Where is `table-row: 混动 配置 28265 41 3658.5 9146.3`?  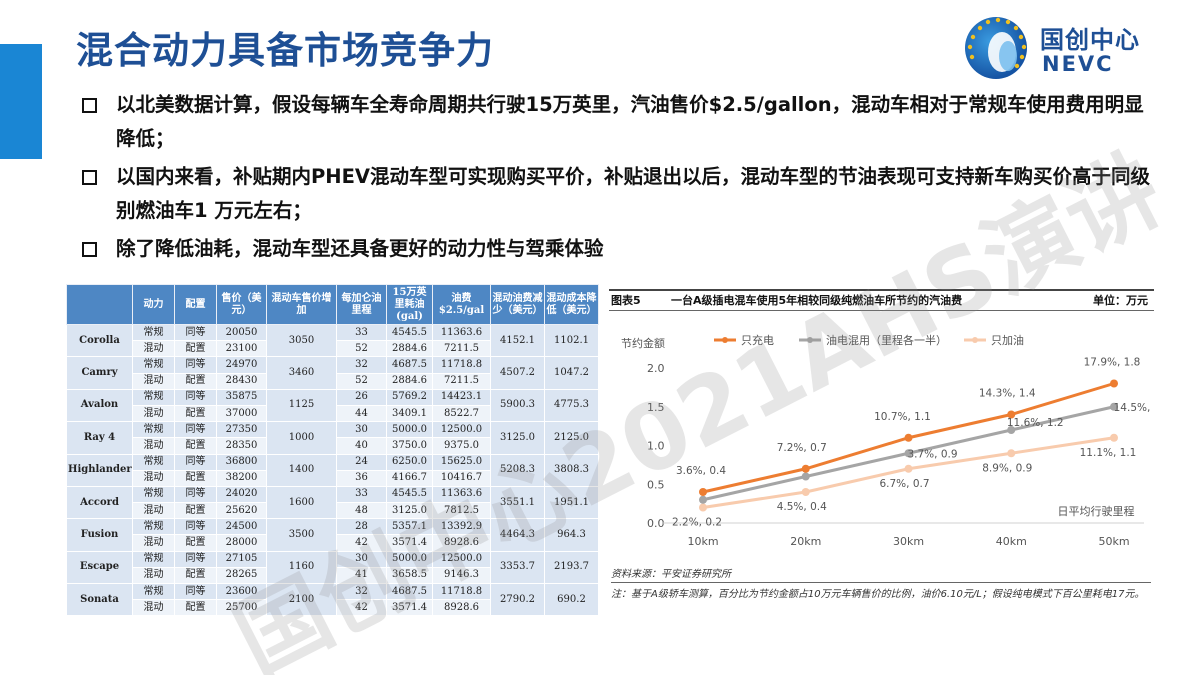
table-row: 混动 配置 28265 41 3658.5 9146.3 is located at coordinates (333, 575).